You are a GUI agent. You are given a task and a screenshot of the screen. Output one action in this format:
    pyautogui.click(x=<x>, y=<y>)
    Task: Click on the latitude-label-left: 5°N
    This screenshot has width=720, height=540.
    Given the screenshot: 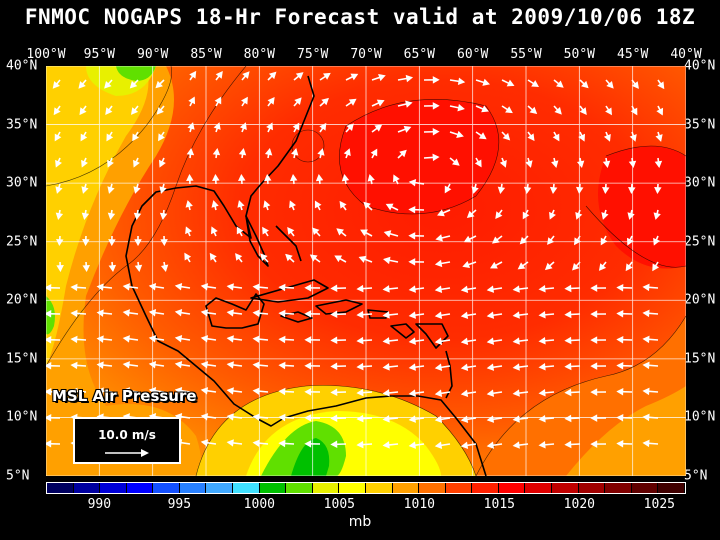 What is the action you would take?
    pyautogui.click(x=18, y=476)
    